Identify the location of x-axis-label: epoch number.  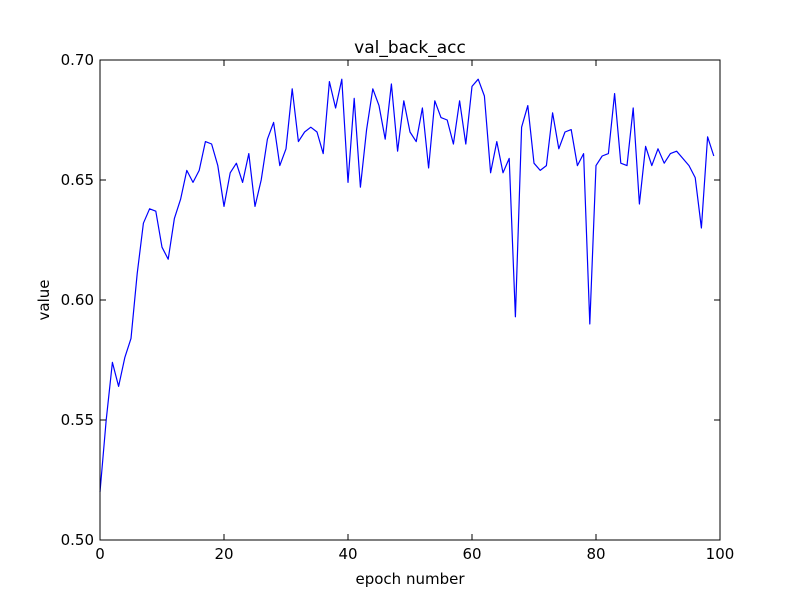
(411, 579).